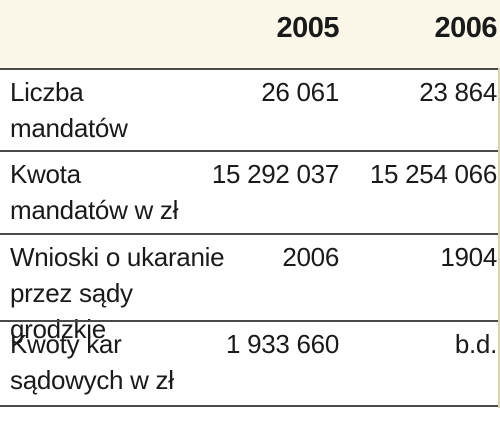  What do you see at coordinates (468, 257) in the screenshot?
I see `cell-2006: 1904` at bounding box center [468, 257].